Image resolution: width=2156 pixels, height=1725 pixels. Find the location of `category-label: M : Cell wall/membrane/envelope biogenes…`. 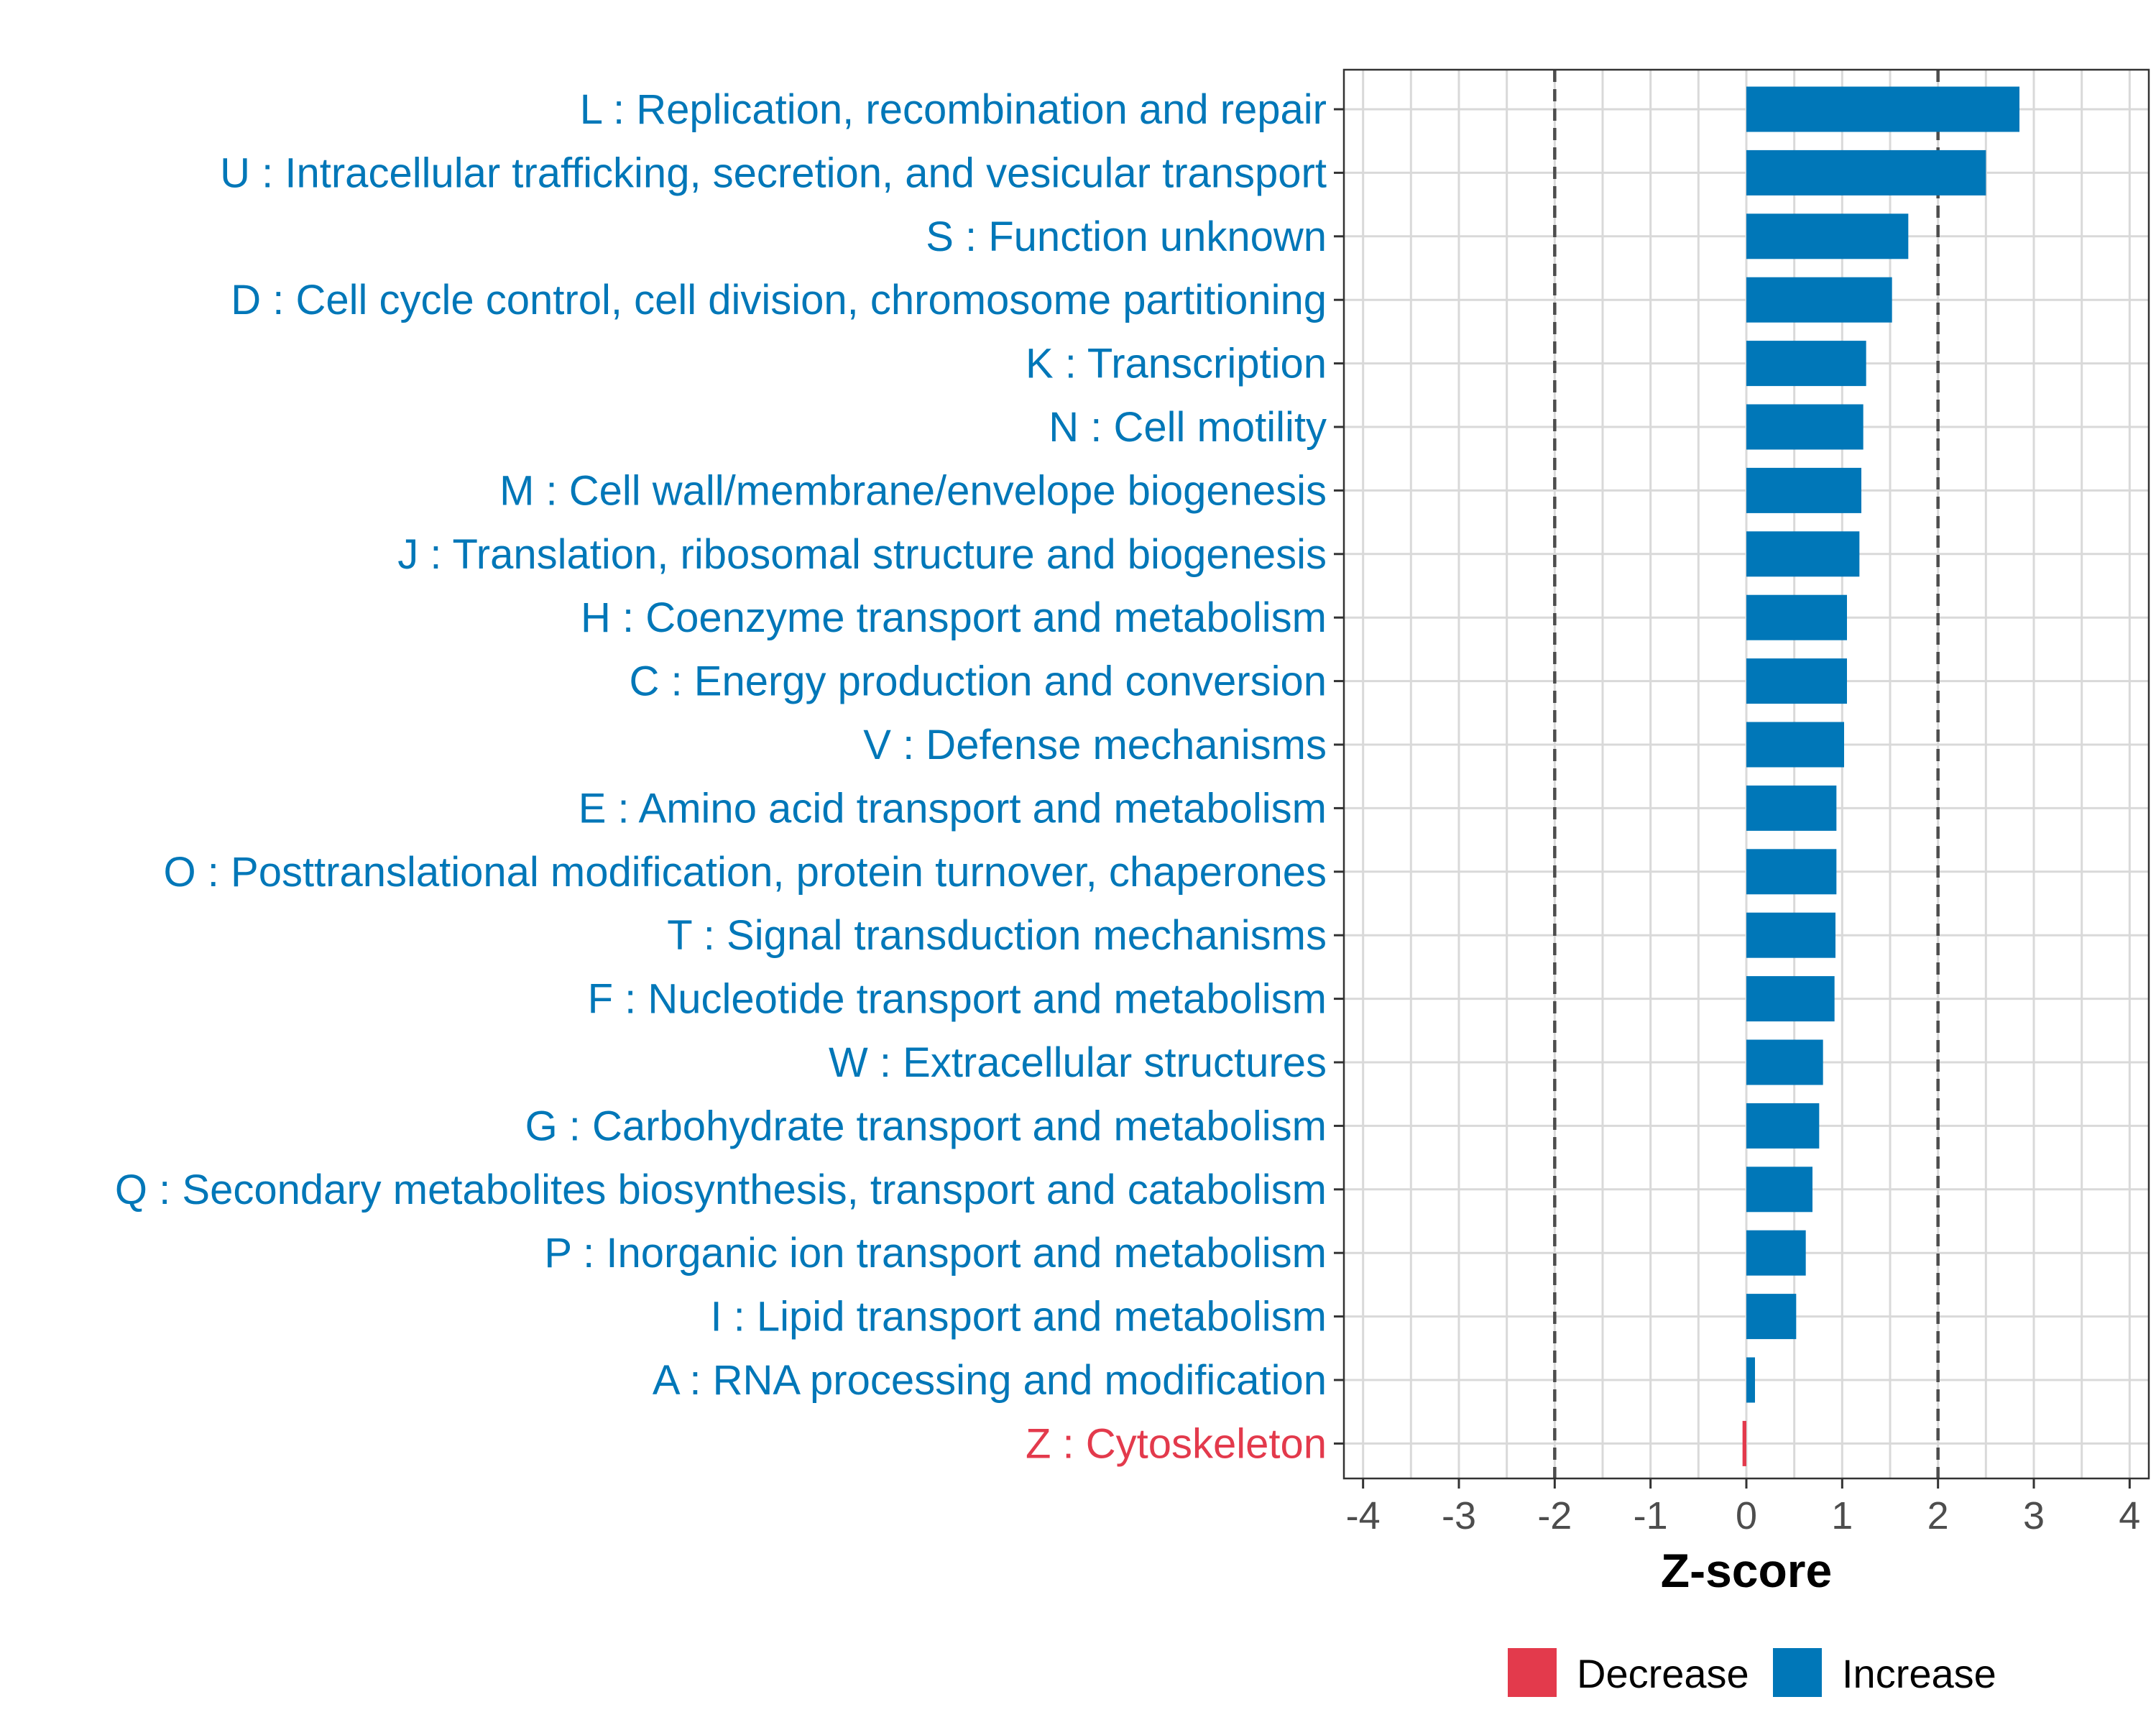

category-label: M : Cell wall/membrane/envelope biogenes… is located at coordinates (913, 490).